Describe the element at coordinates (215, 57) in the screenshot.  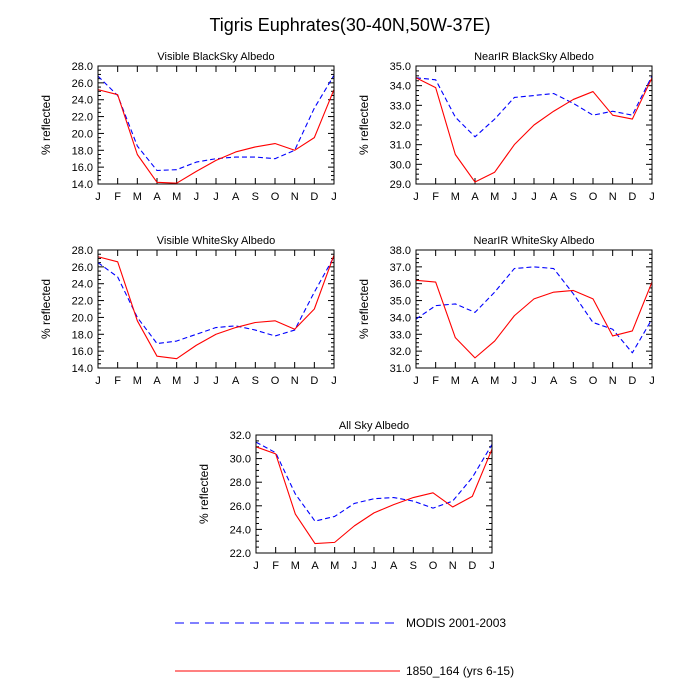
I see `panel-title: Visible BlackSky Albedo` at that location.